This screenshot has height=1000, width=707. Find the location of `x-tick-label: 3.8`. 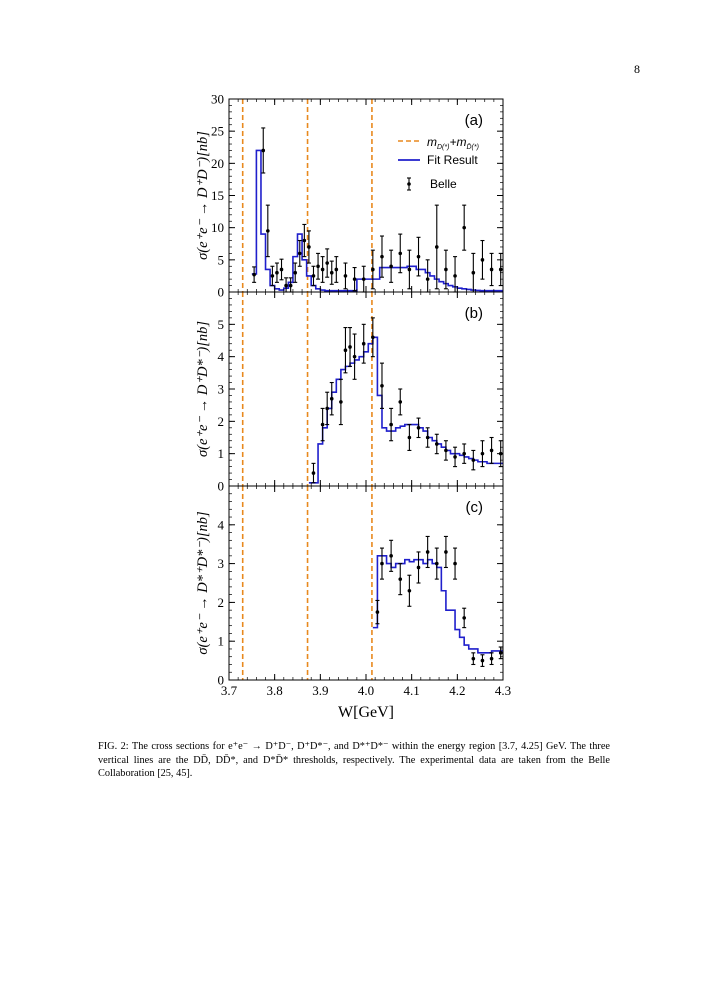

x-tick-label: 3.8 is located at coordinates (275, 690).